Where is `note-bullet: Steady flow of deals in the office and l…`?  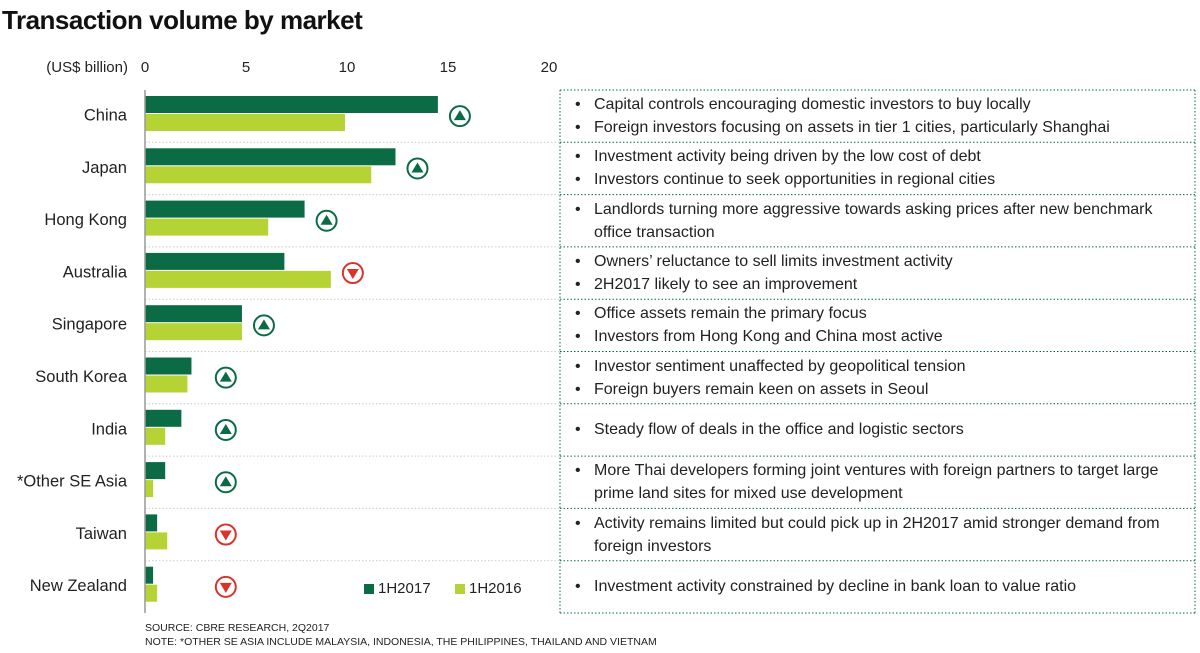 note-bullet: Steady flow of deals in the office and l… is located at coordinates (878, 429).